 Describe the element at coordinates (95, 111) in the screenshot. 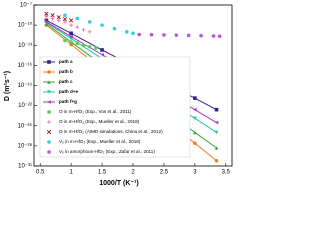

I see `legend-label: O in m-HfO₂ (Exp., Vos et al., 2011)` at that location.